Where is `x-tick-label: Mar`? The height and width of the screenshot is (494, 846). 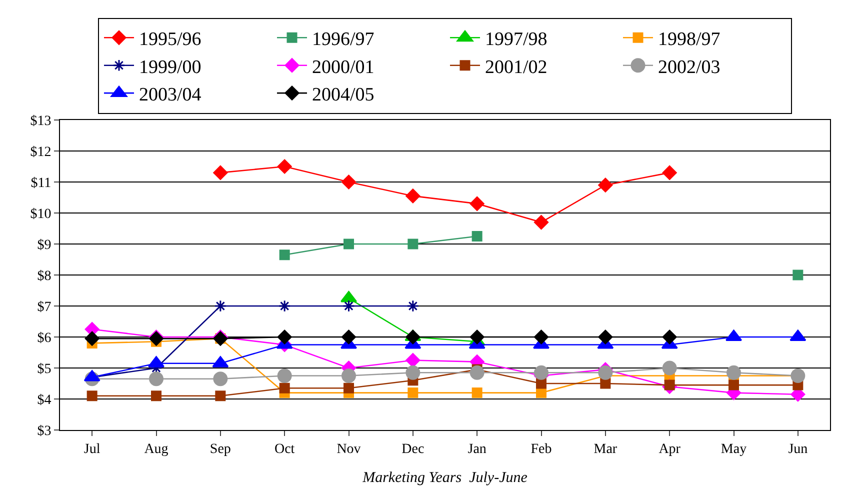 x-tick-label: Mar is located at coordinates (606, 449).